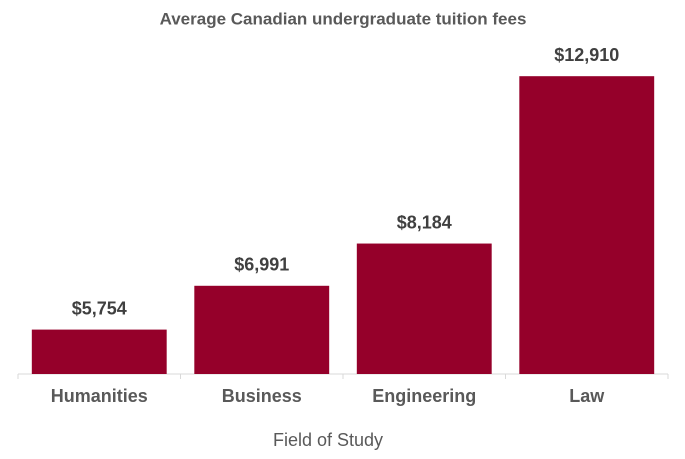  I want to click on data-label: $5,754, so click(99, 308).